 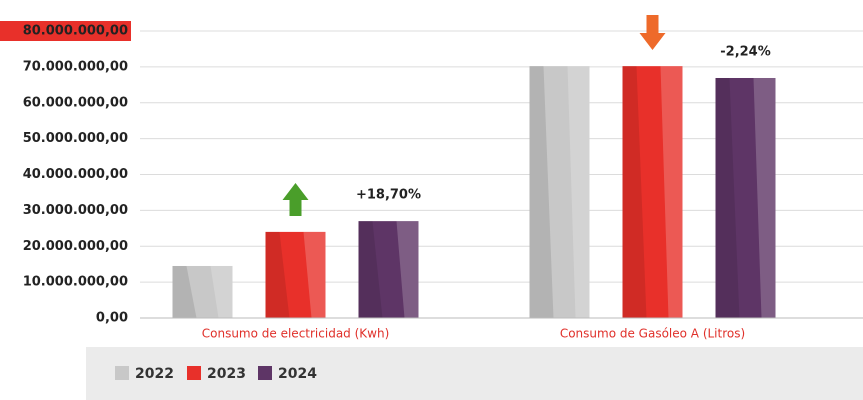 I want to click on annotation: -2,24%, so click(x=745, y=51).